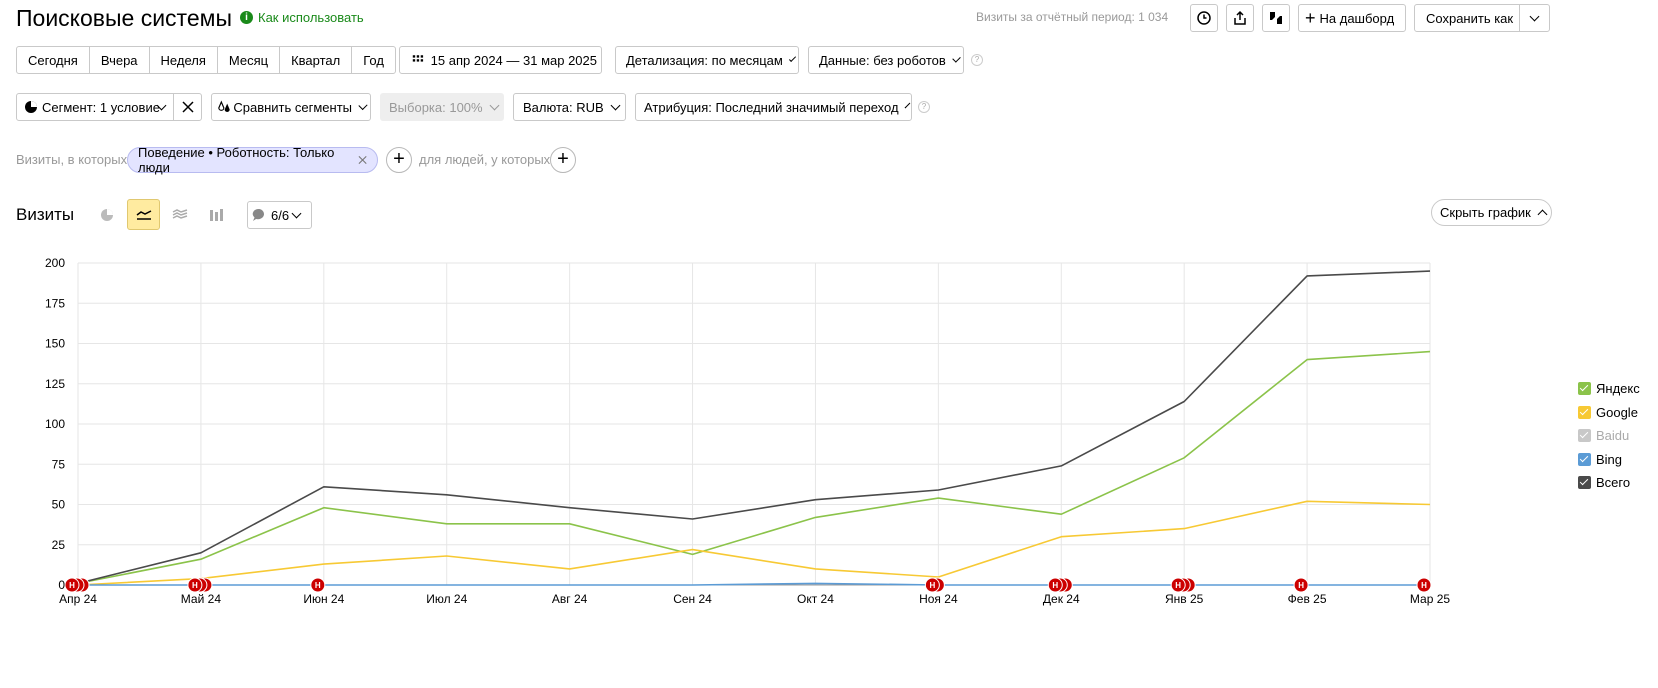  What do you see at coordinates (59, 545) in the screenshot?
I see `y-tick-label: 25` at bounding box center [59, 545].